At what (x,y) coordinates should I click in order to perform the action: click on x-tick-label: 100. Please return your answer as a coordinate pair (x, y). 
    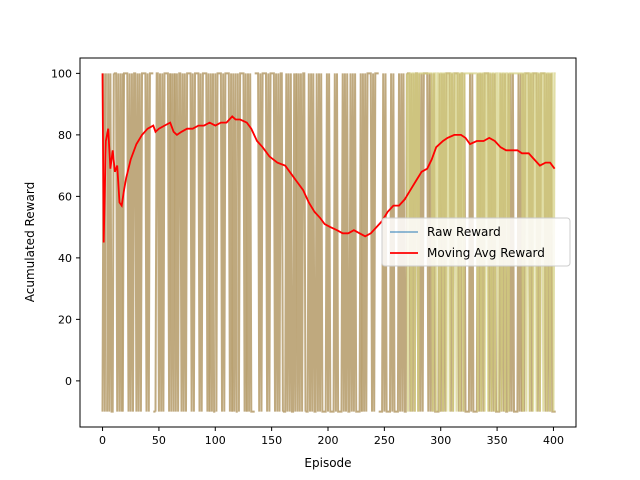
    Looking at the image, I should click on (215, 440).